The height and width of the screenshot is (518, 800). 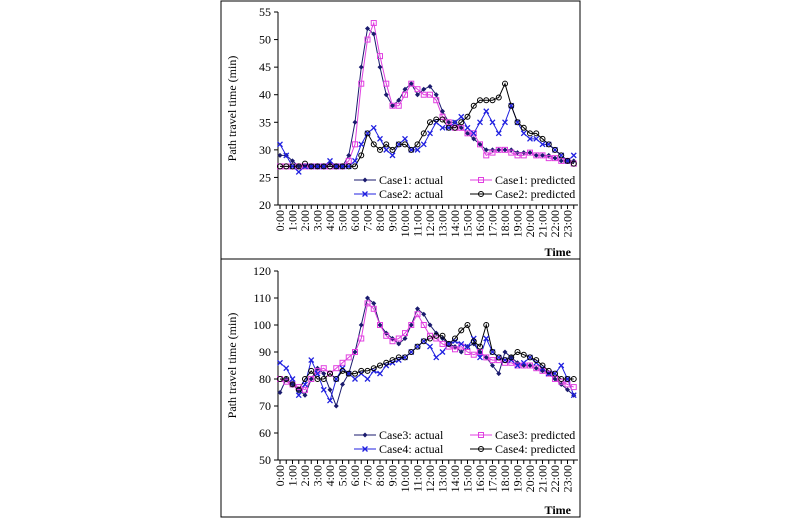 I want to click on y-tick-label: 110, so click(x=262, y=298).